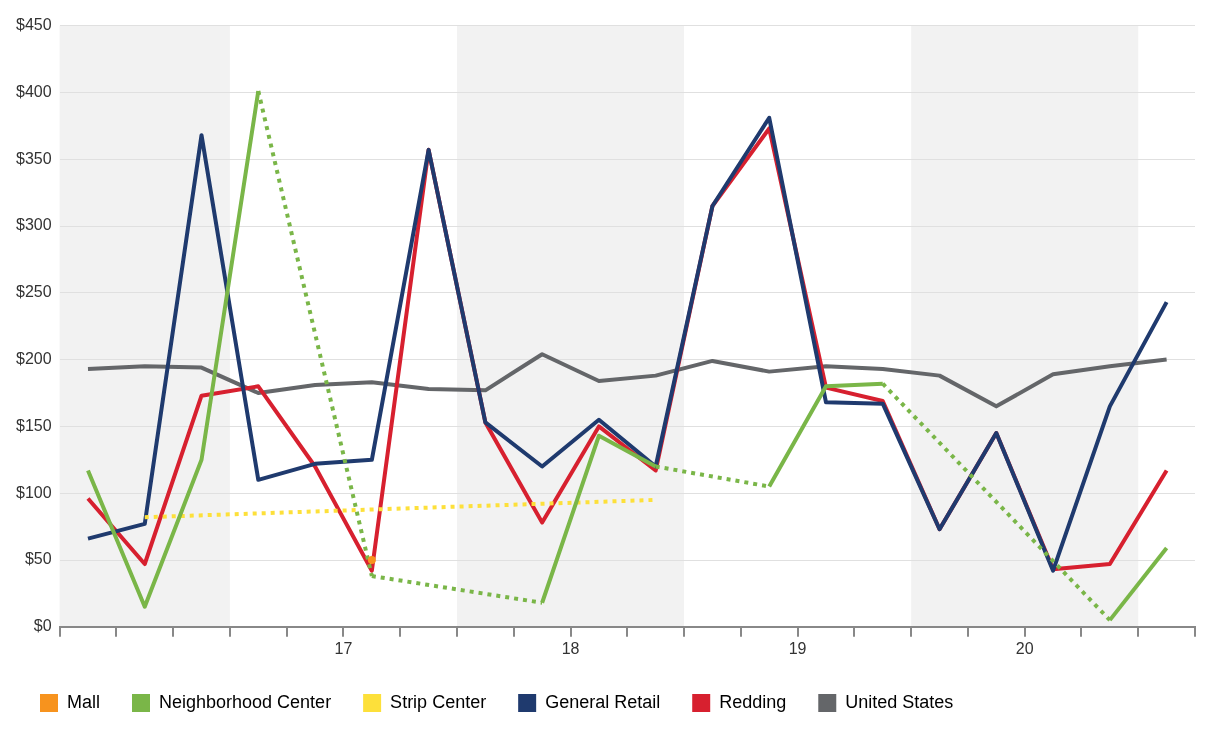  I want to click on legend-label: General Retail, so click(603, 701).